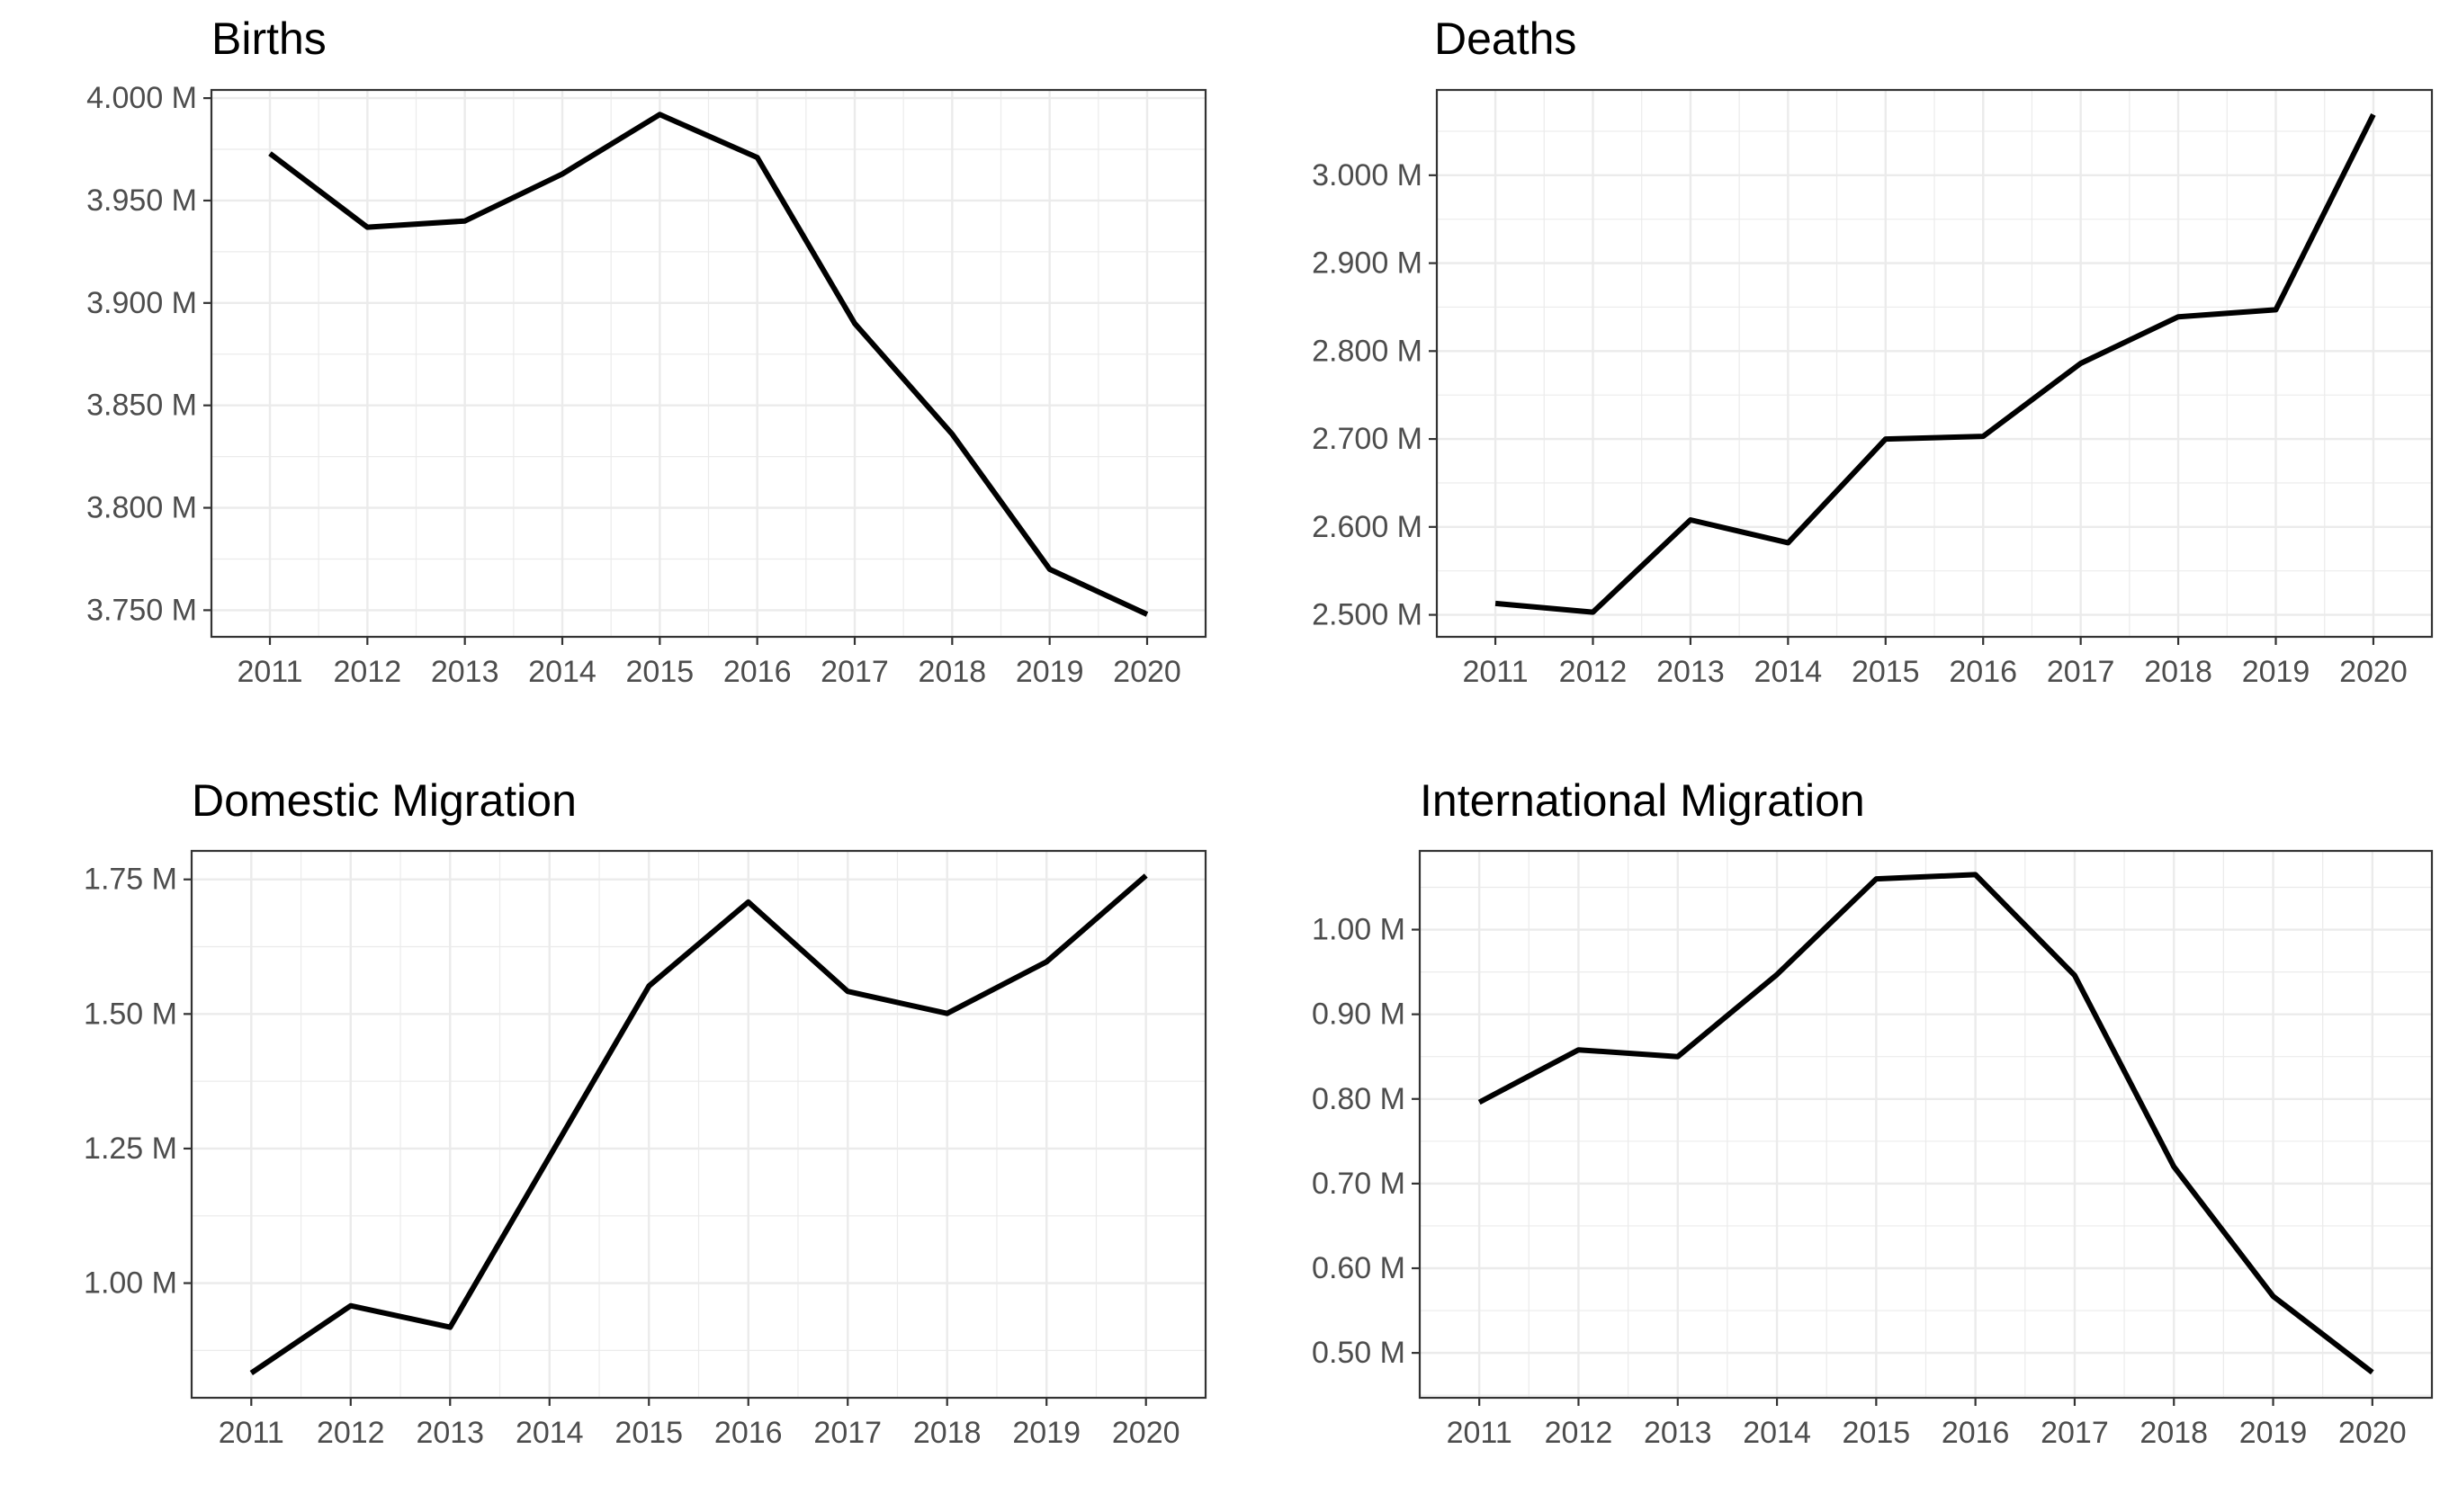  I want to click on deaths-x-tick-label: 2013, so click(1690, 672).